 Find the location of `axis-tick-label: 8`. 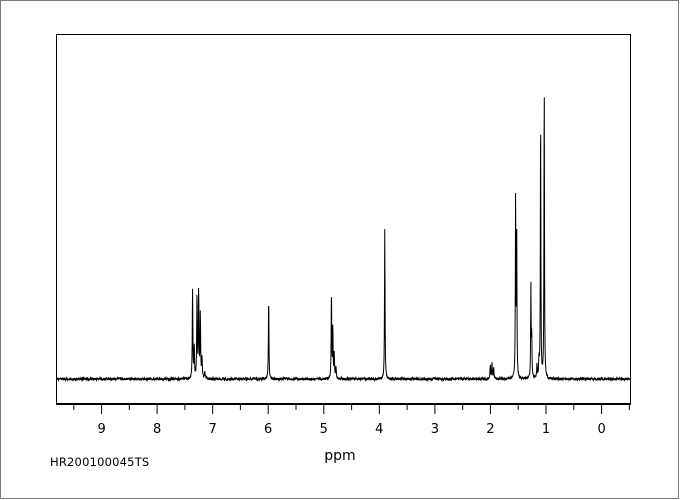

axis-tick-label: 8 is located at coordinates (157, 429).